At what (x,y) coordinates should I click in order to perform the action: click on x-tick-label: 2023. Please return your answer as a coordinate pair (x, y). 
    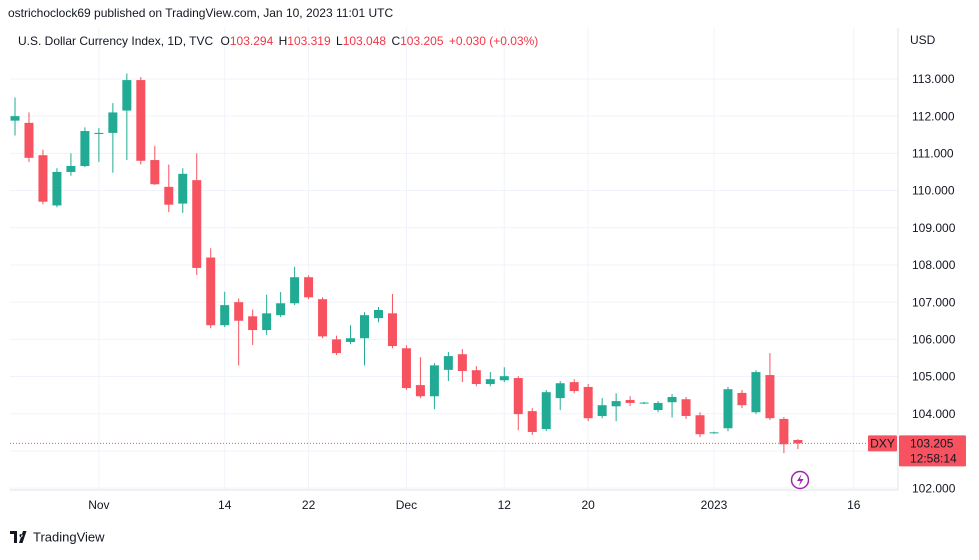
    Looking at the image, I should click on (714, 505).